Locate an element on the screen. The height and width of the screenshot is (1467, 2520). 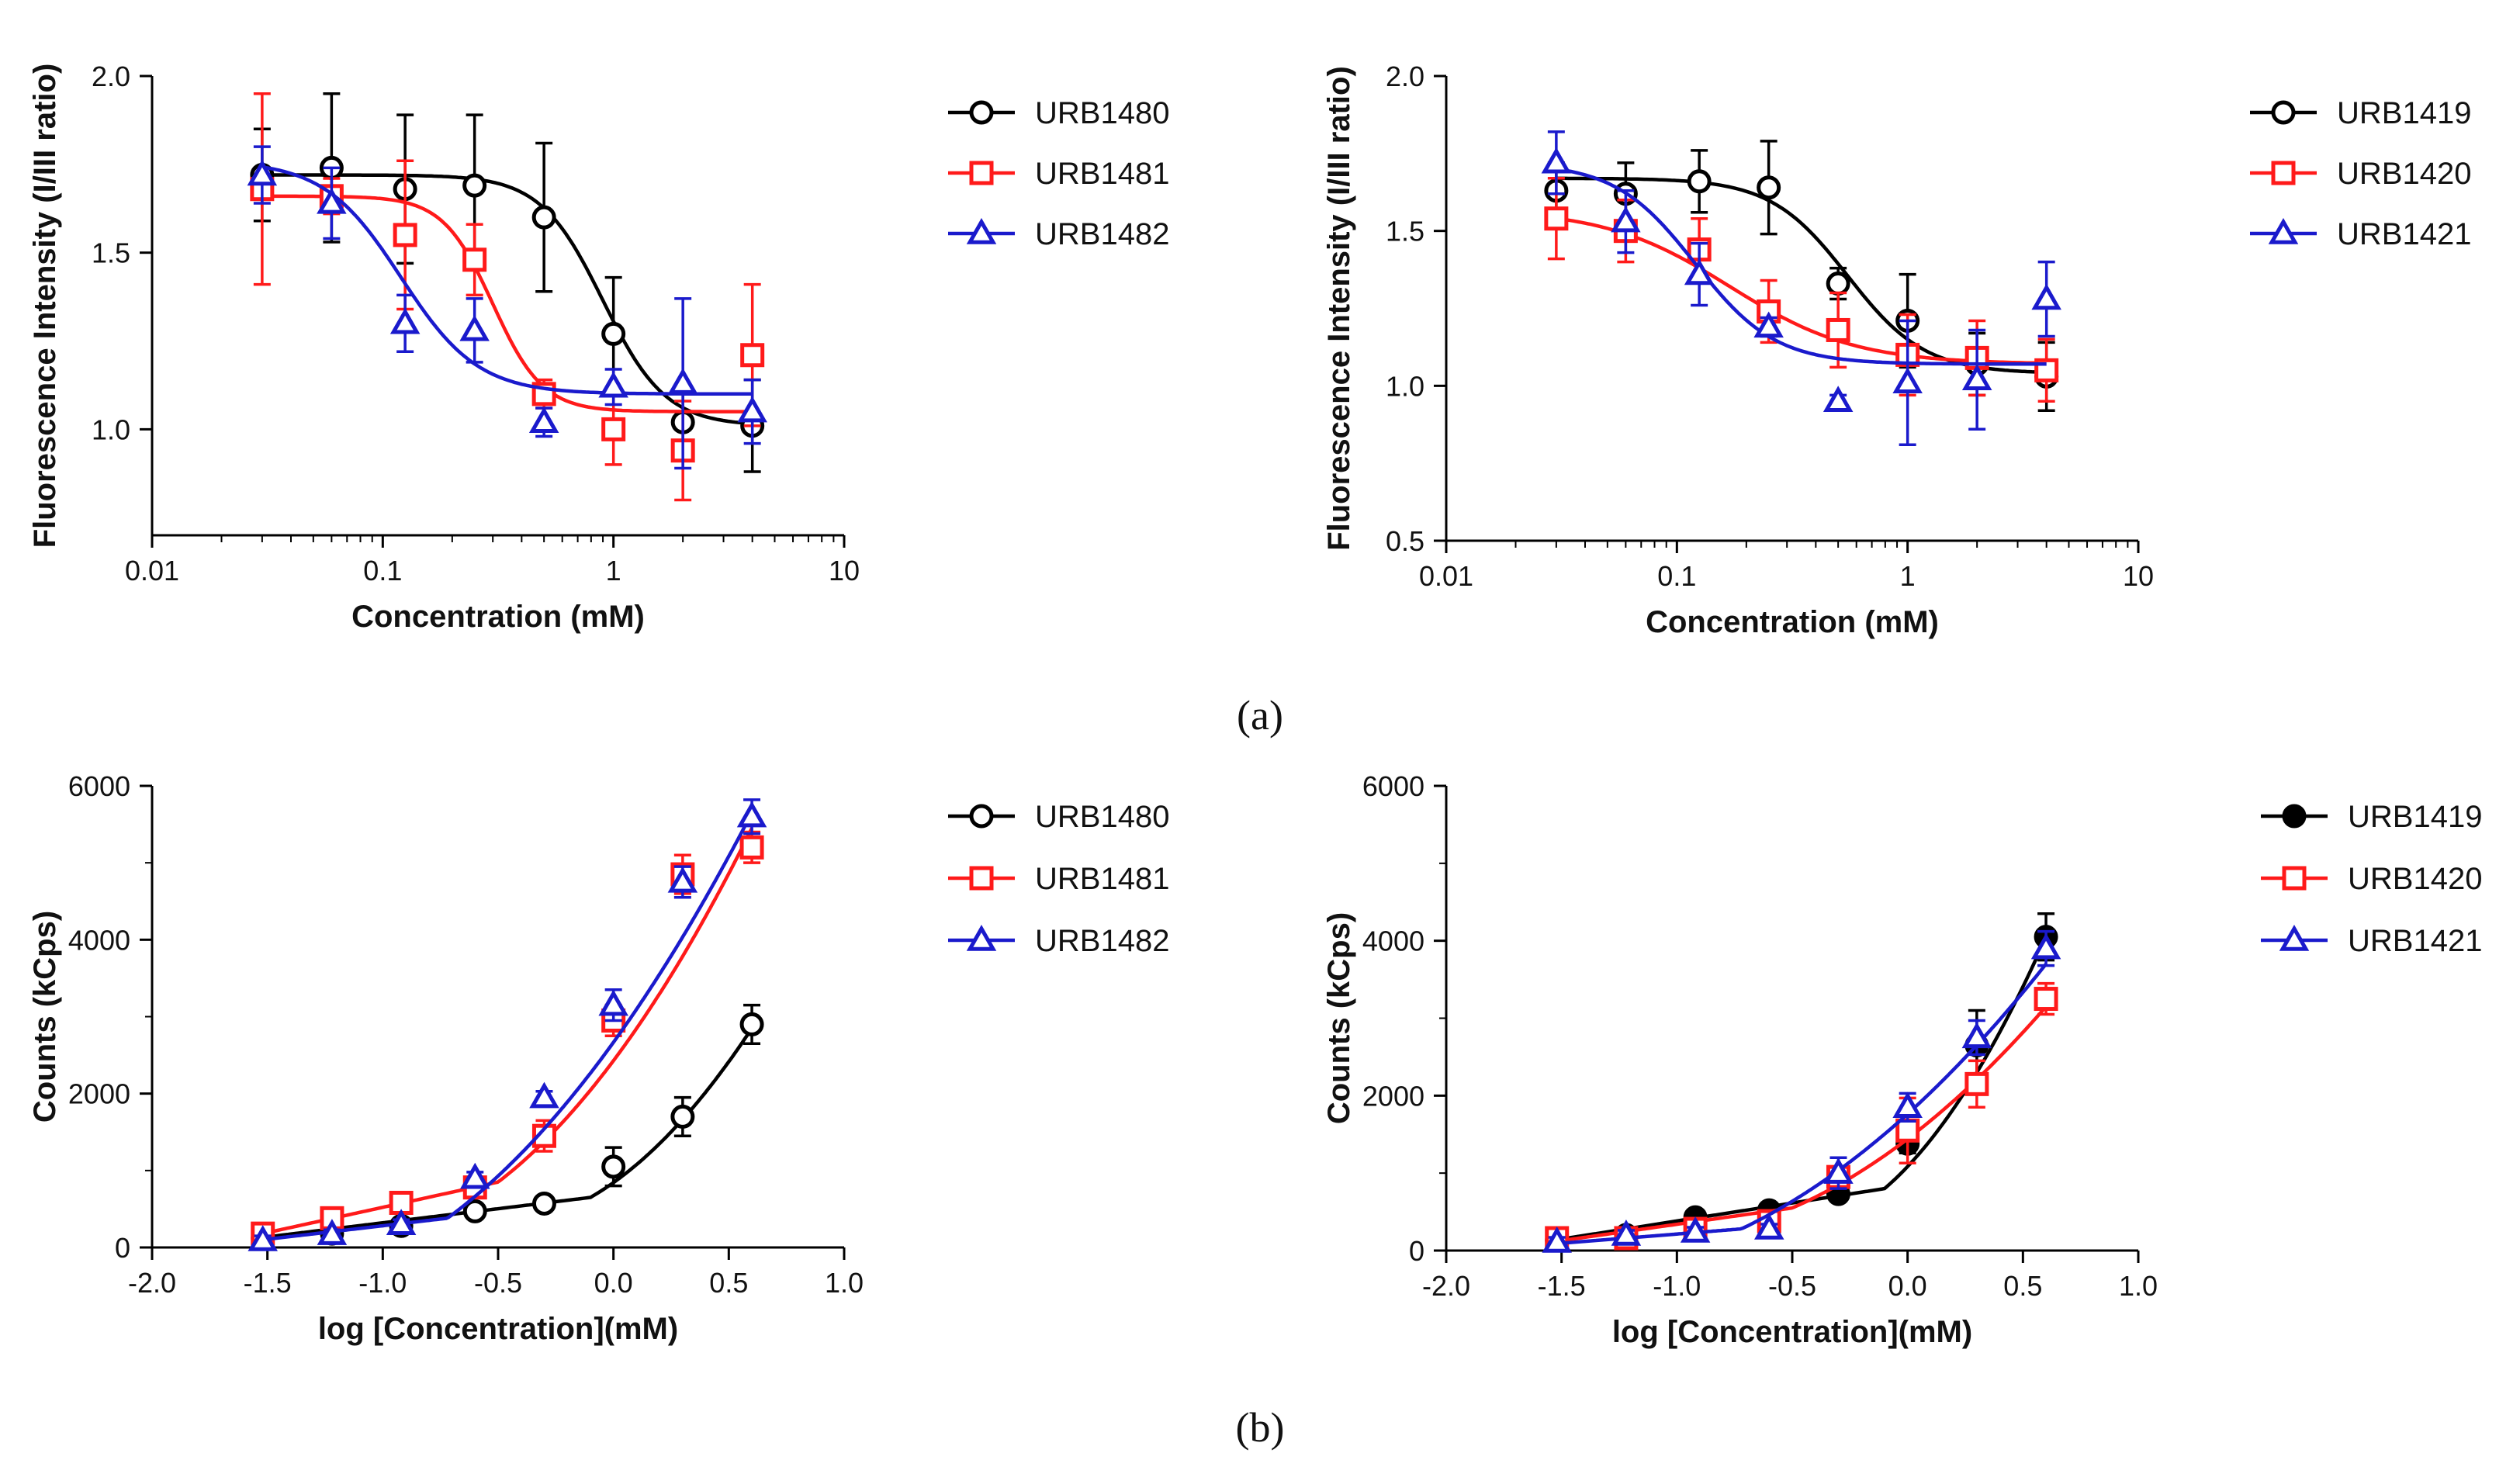
y-tick-label: 6000 is located at coordinates (99, 786).